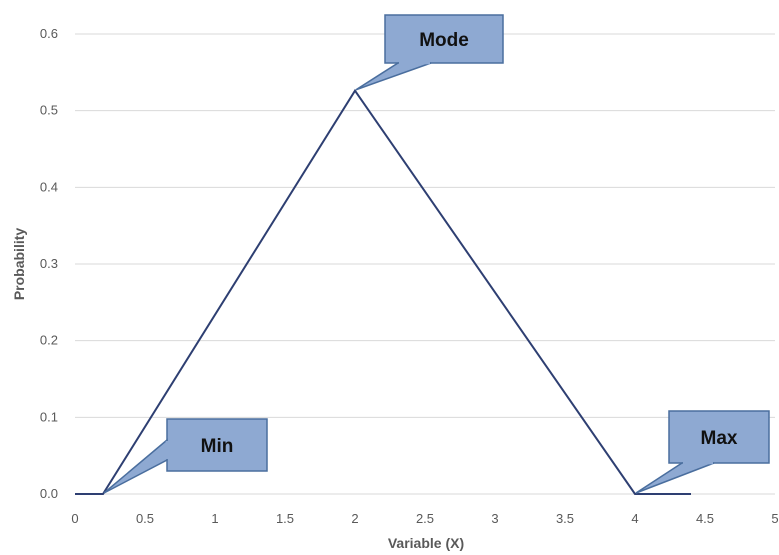 The height and width of the screenshot is (555, 779). Describe the element at coordinates (19, 264) in the screenshot. I see `y-axis-title: Probability` at that location.